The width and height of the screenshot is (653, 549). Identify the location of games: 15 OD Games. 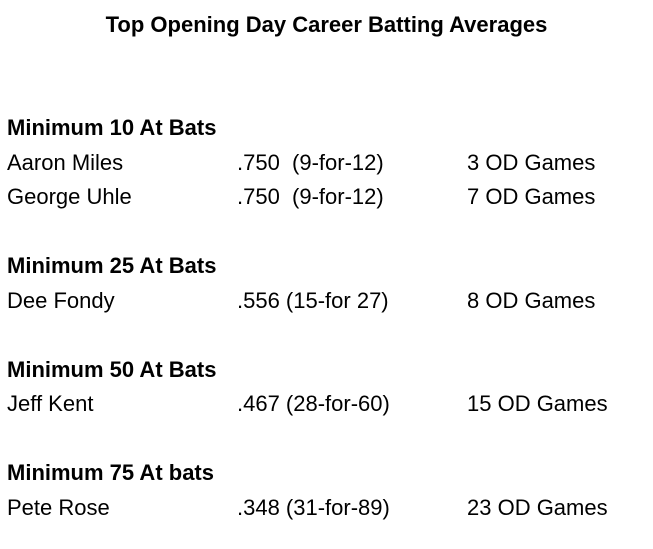
(537, 403).